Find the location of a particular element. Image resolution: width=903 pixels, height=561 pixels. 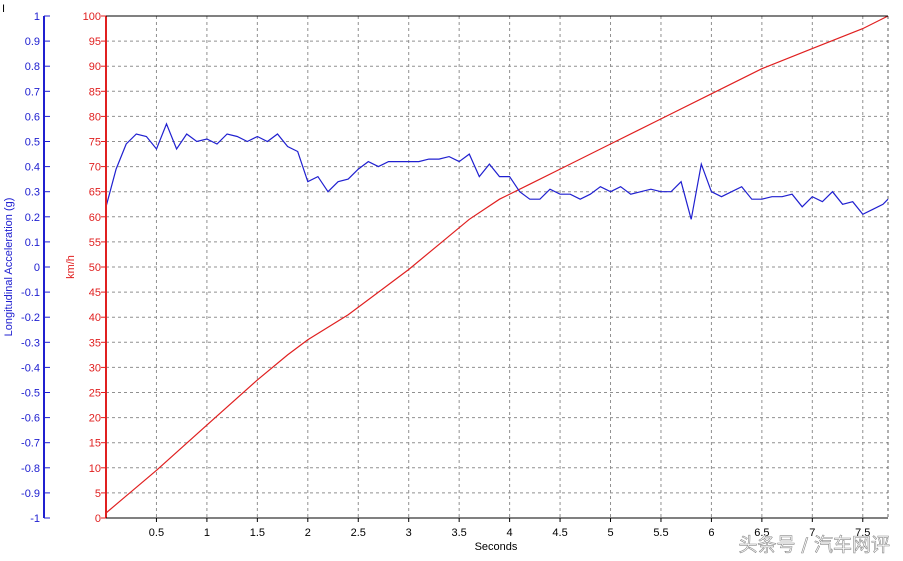

speed-tick-label: 70 is located at coordinates (95, 168).